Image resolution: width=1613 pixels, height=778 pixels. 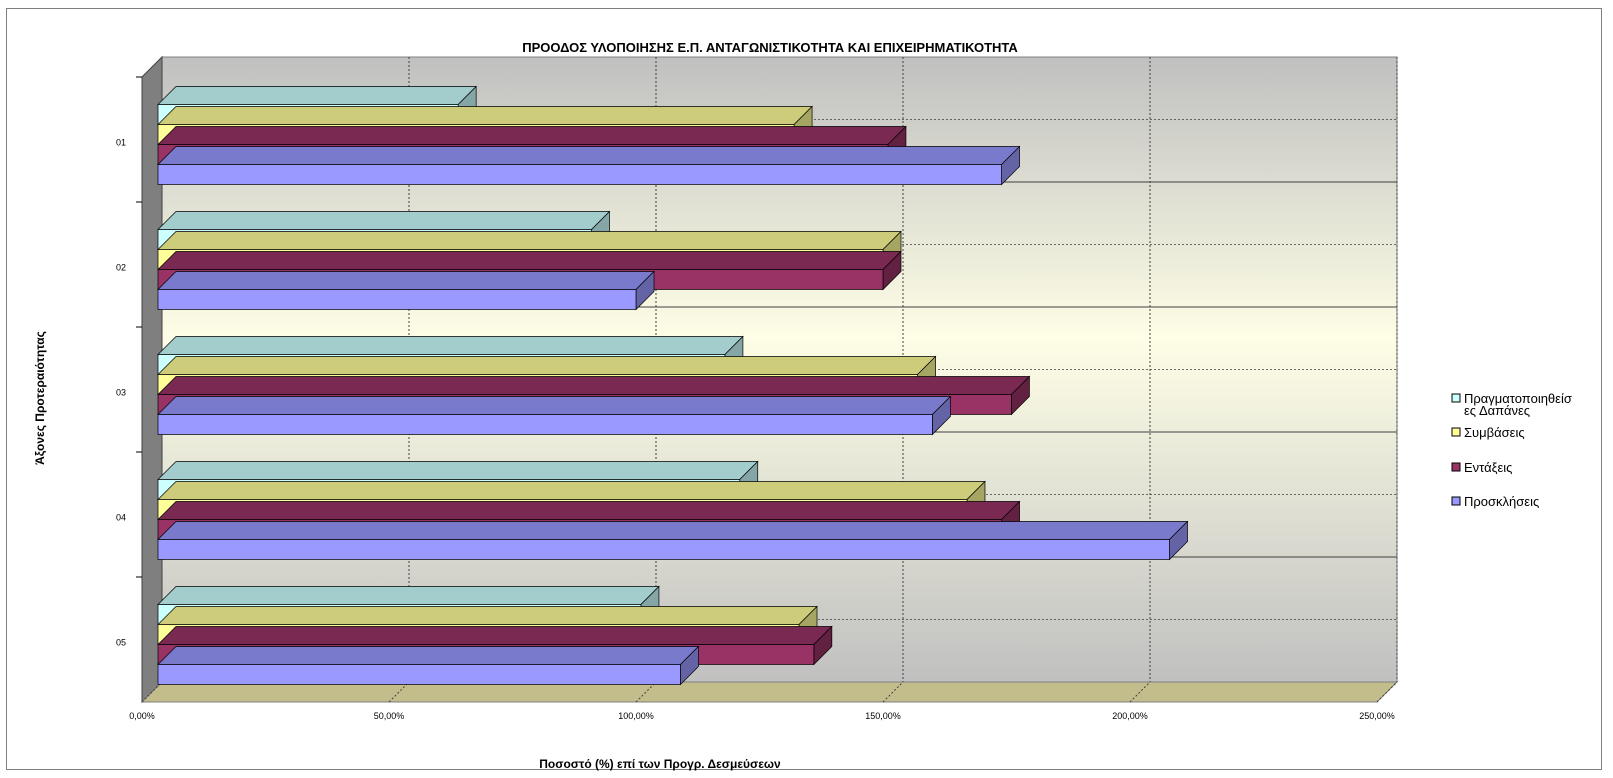 I want to click on y-tick-label: 01, so click(x=121, y=143).